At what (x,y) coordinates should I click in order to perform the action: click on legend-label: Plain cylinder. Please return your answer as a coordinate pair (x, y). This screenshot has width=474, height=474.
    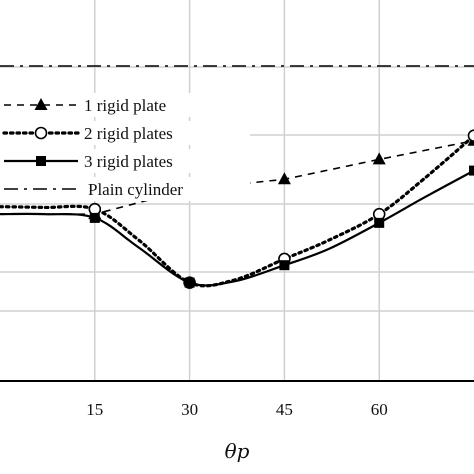
    Looking at the image, I should click on (135, 189).